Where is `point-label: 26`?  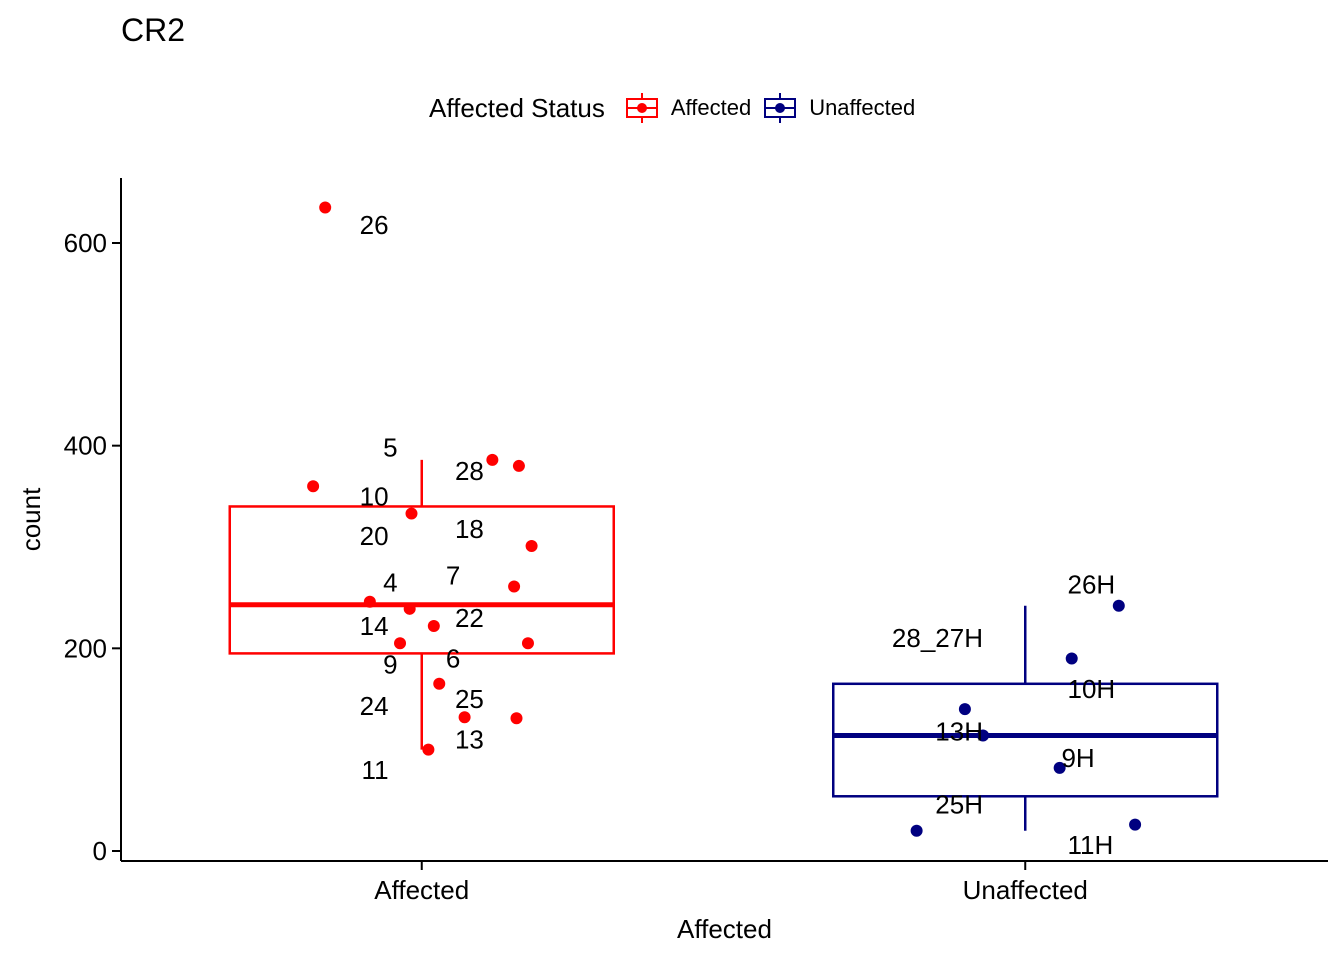 point-label: 26 is located at coordinates (374, 225).